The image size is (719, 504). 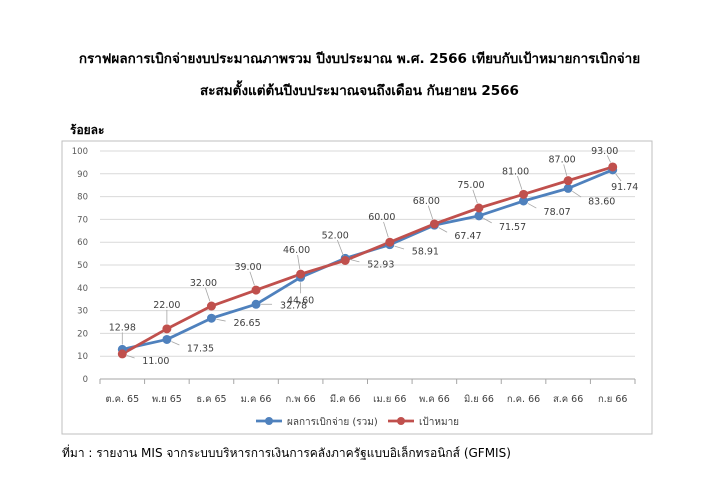 I want to click on x-tick-label: ก.ย 66, so click(x=612, y=399).